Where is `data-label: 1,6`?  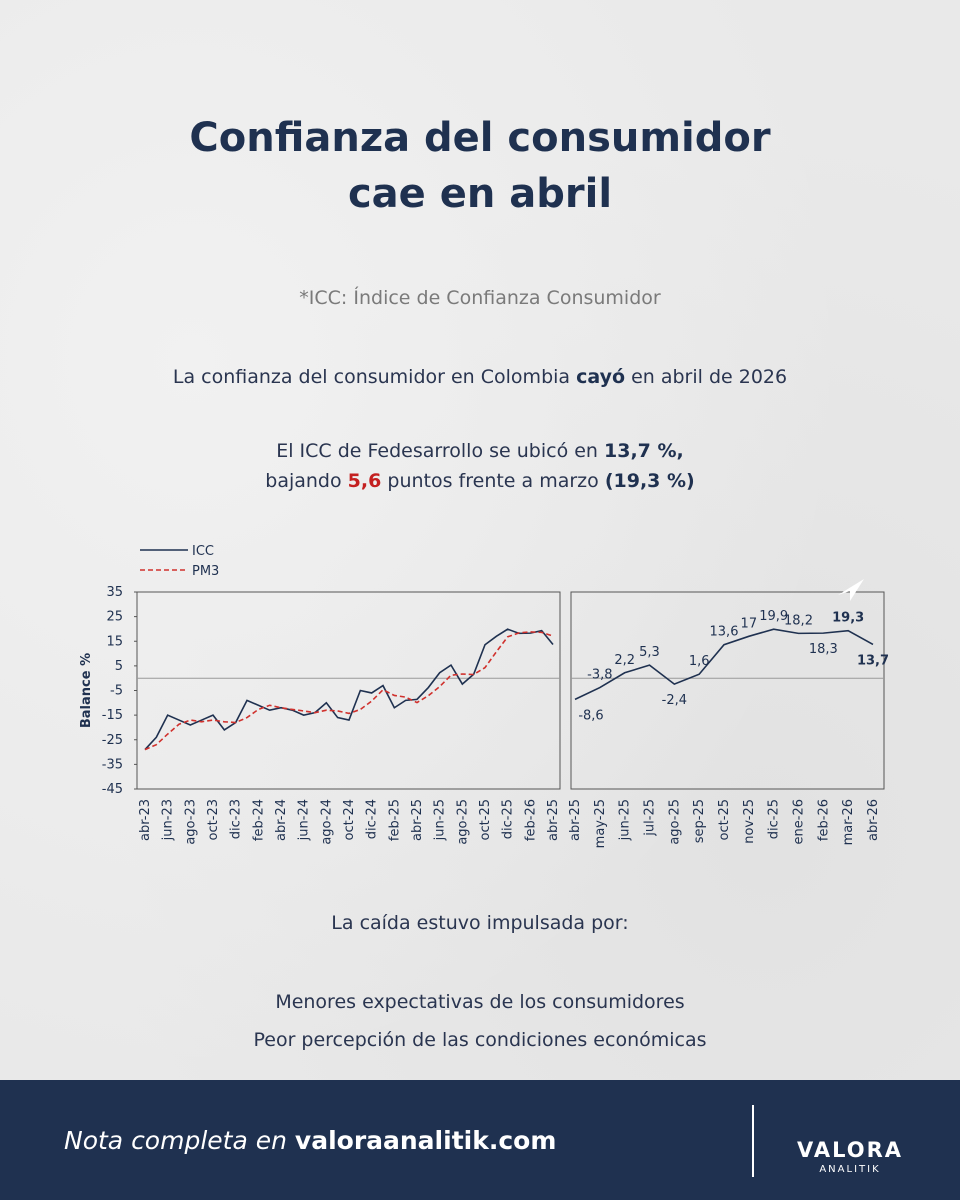 data-label: 1,6 is located at coordinates (699, 661).